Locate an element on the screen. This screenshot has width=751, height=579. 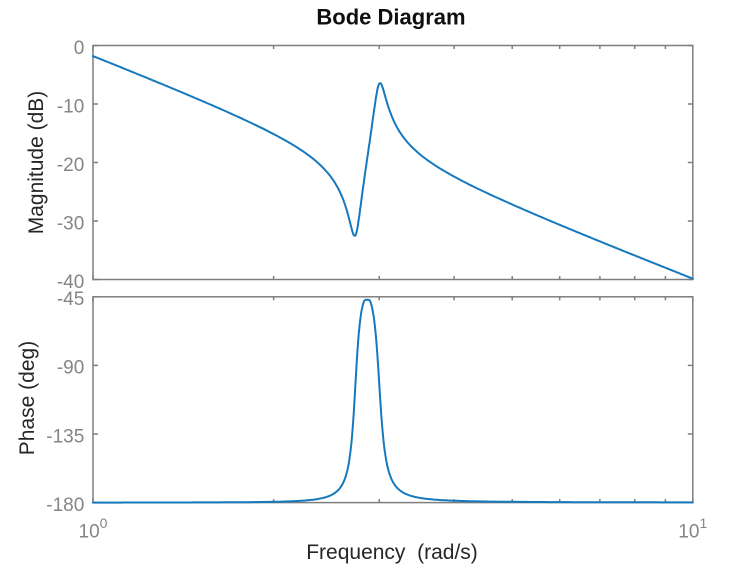
svg-text: 10⁰ is located at coordinates (93, 528).